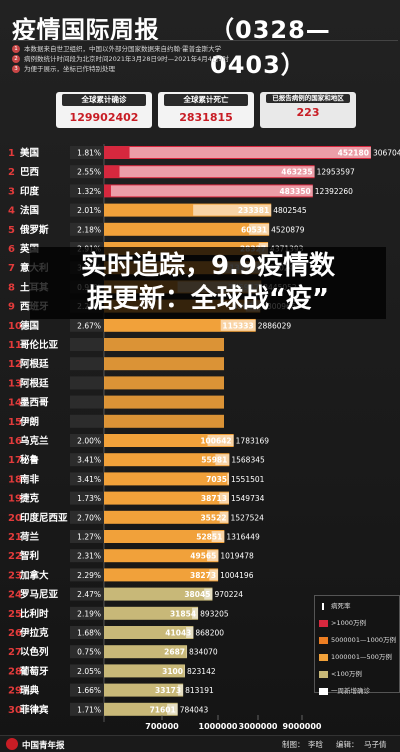  Describe the element at coordinates (293, 744) in the screenshot. I see `credit-designer-label: 制图：` at that location.